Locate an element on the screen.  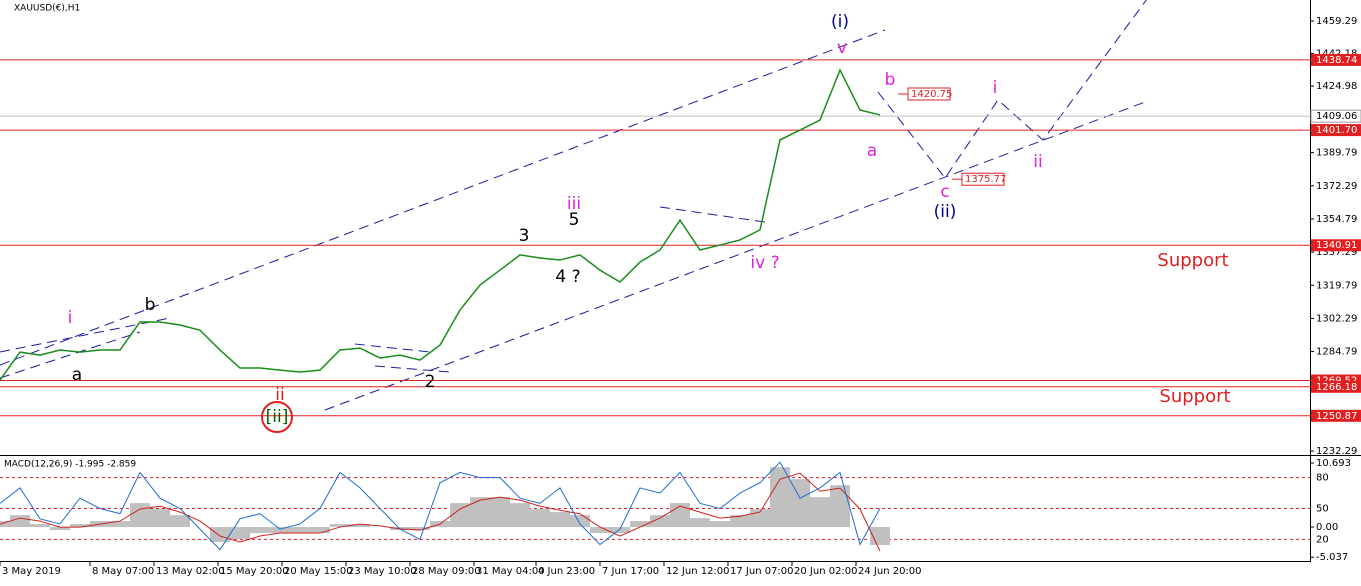
x-tick-label: 17 Jun 07:00 is located at coordinates (762, 571).